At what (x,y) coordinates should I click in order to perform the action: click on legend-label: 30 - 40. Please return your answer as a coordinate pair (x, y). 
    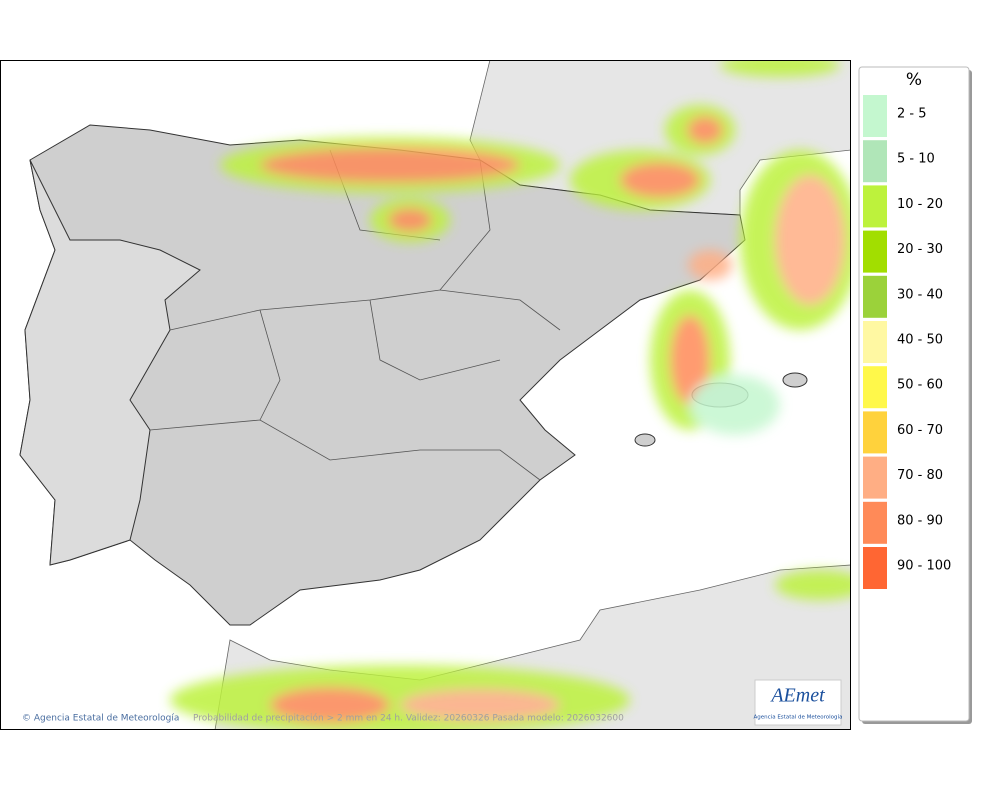
    Looking at the image, I should click on (920, 294).